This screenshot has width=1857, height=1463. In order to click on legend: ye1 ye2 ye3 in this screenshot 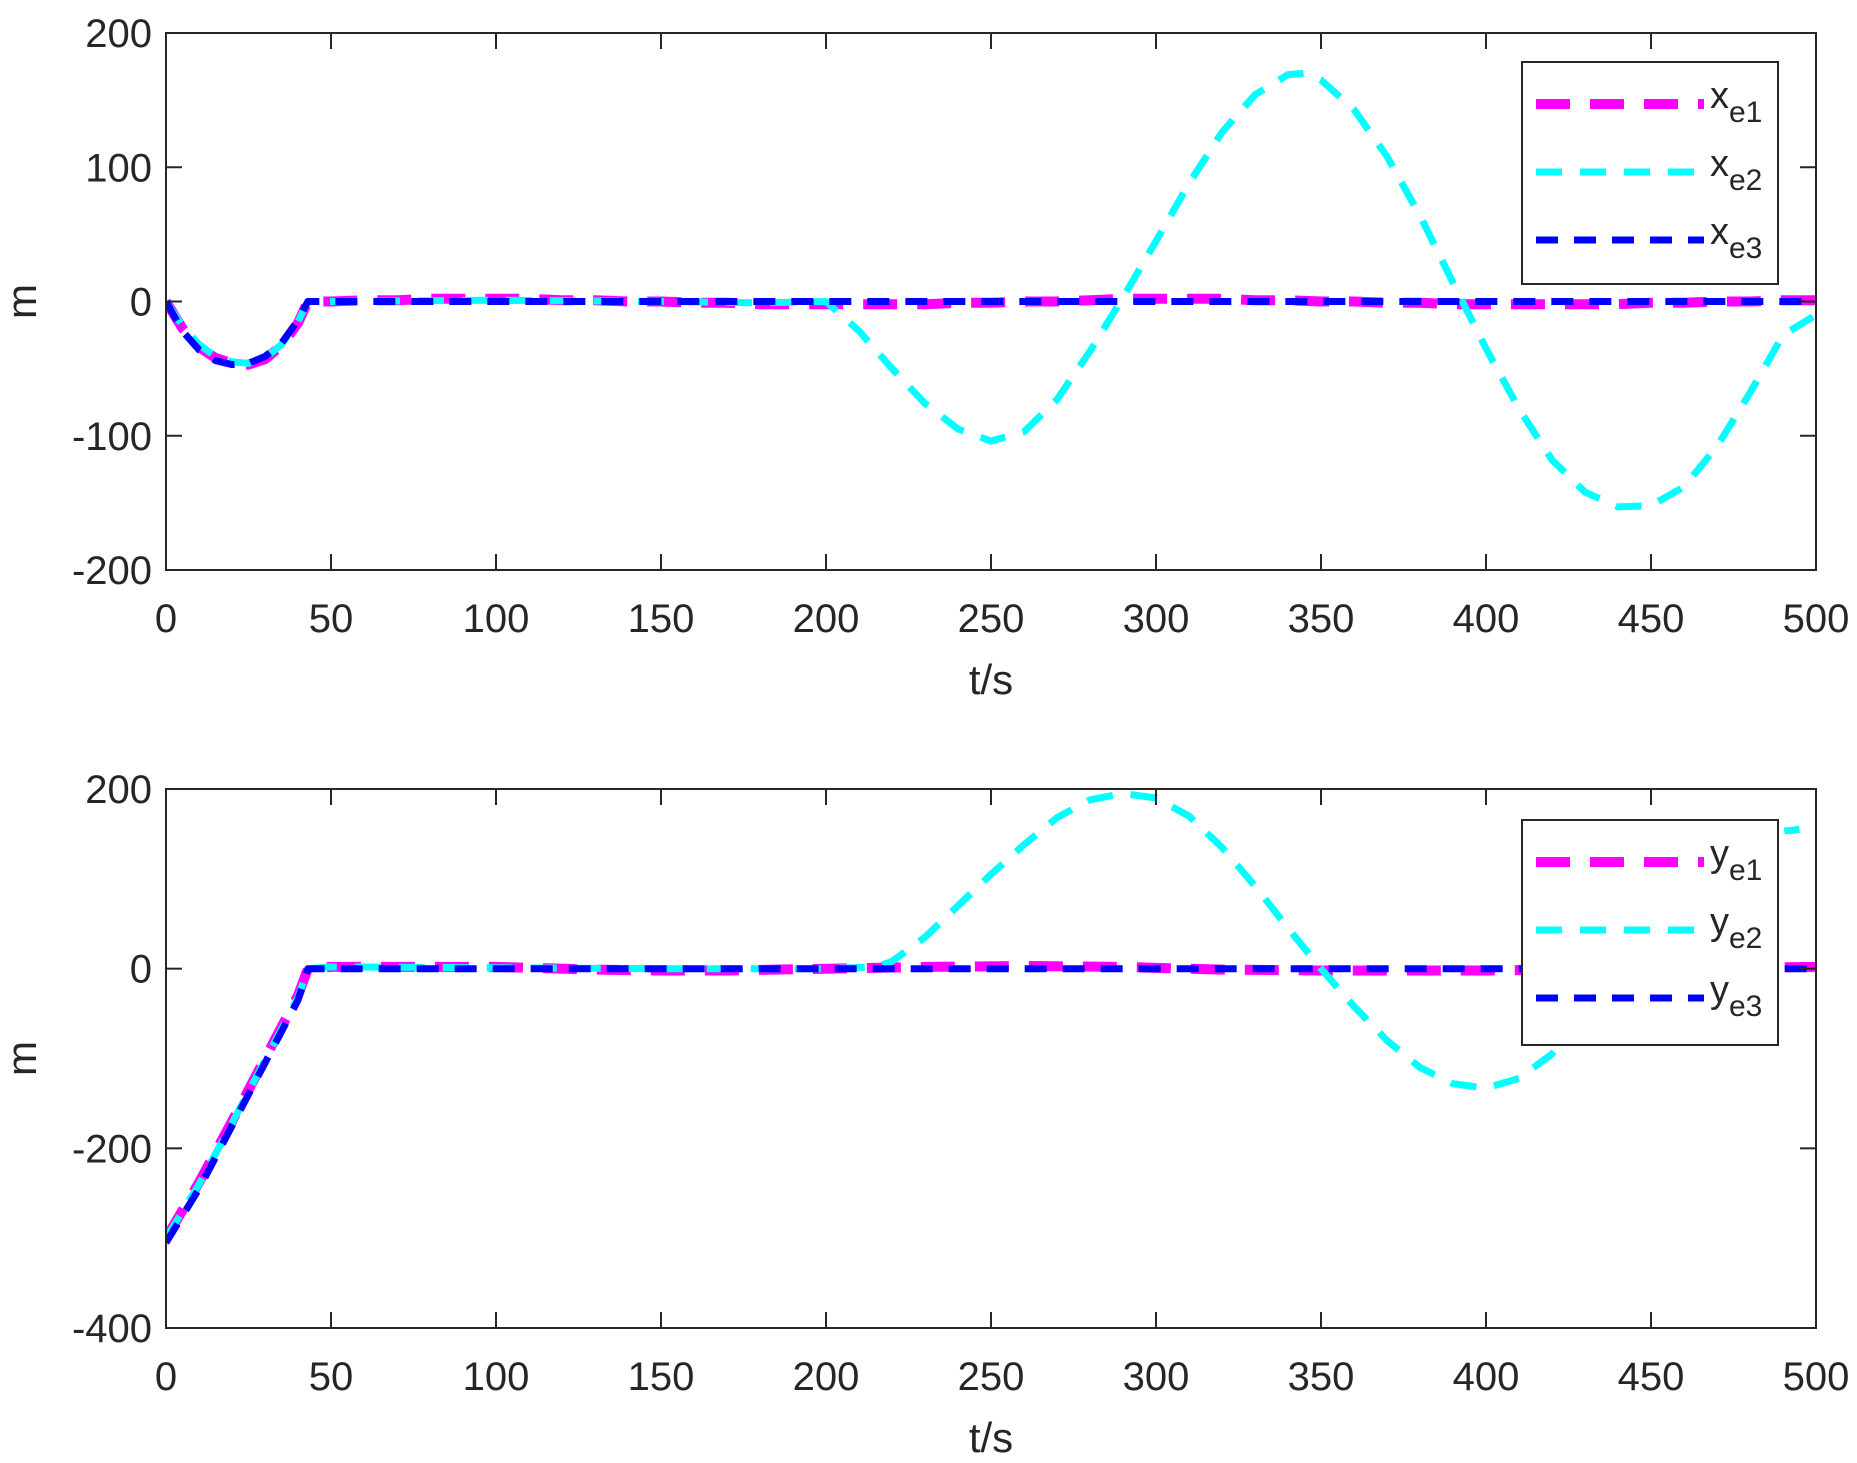, I will do `click(1650, 932)`.